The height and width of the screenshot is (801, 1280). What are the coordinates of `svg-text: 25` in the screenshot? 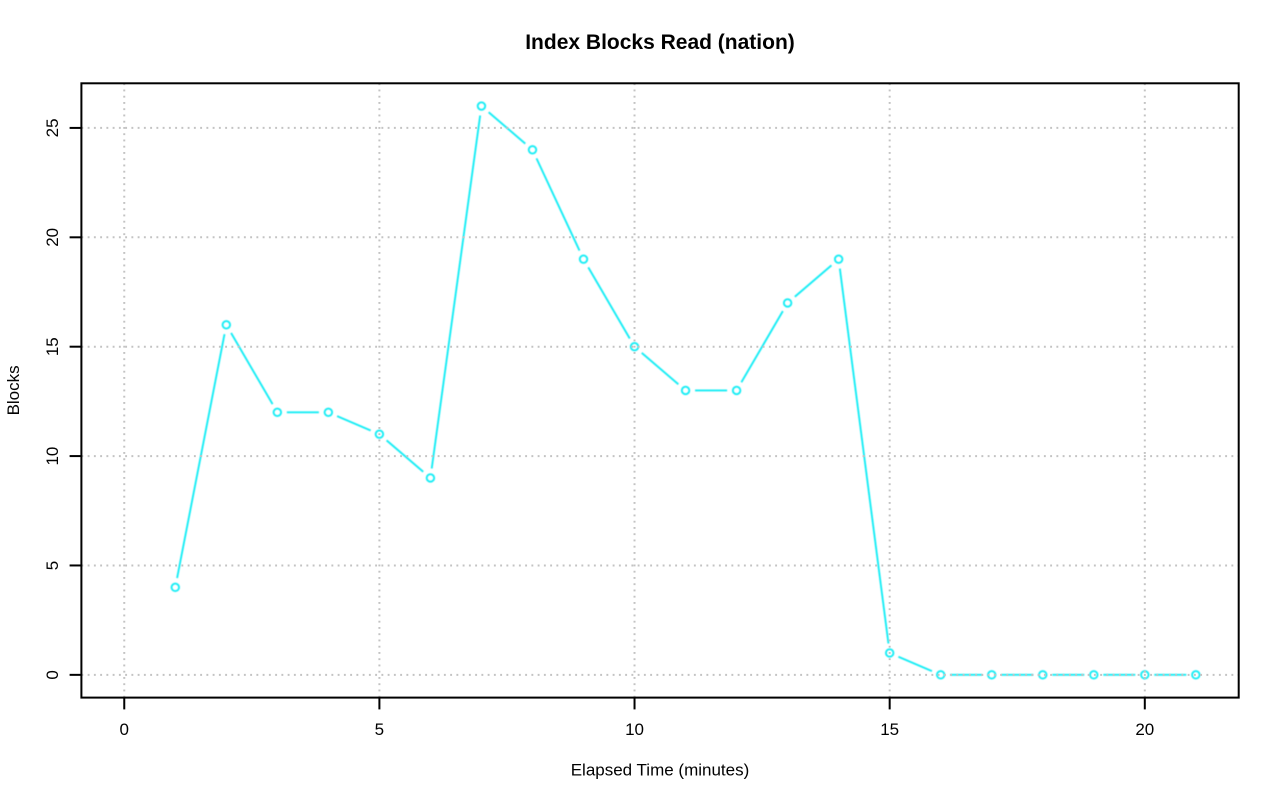 It's located at (52, 127).